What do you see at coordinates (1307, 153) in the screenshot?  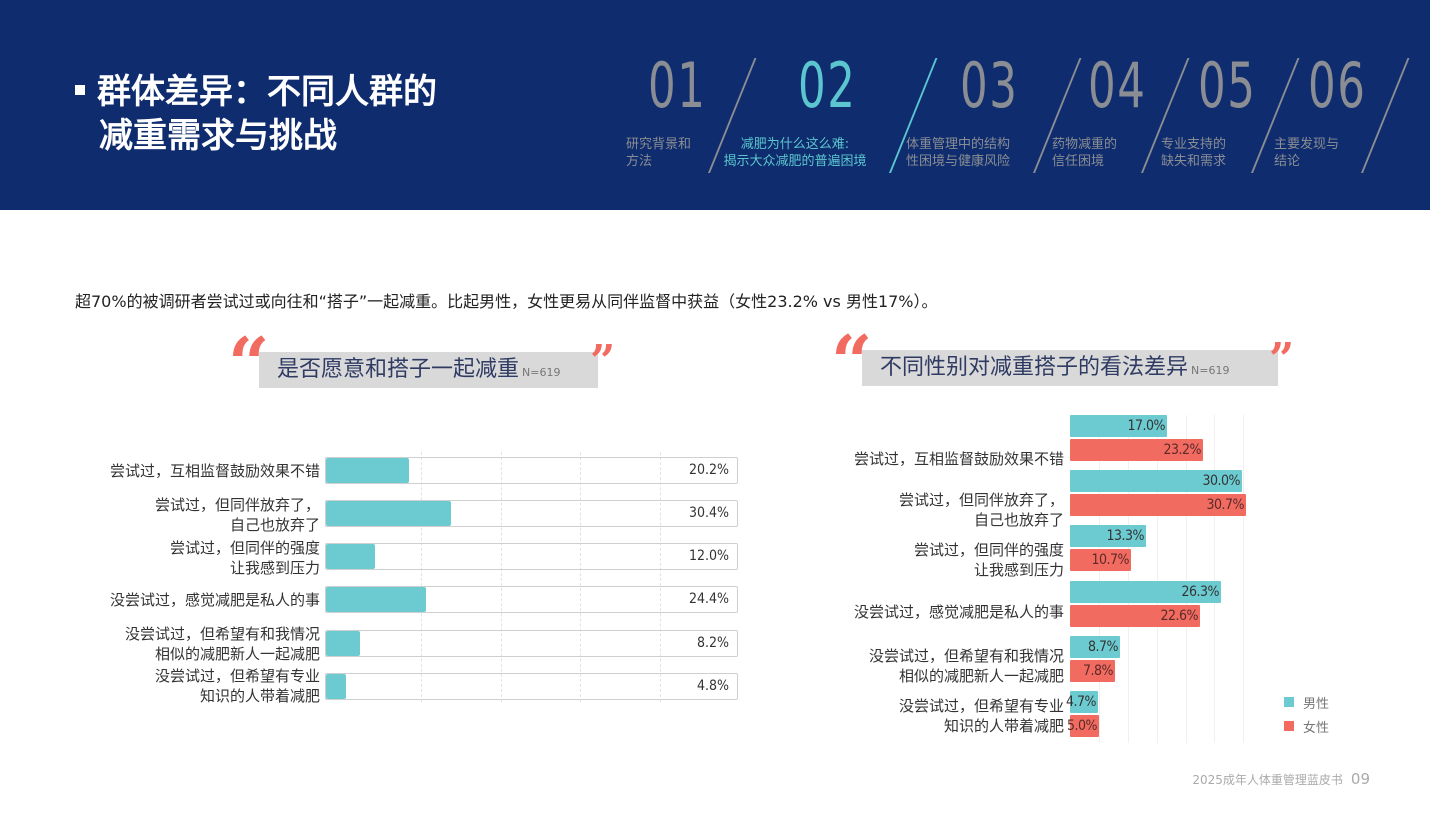 I see `nav-label-06: 主要发现与 结论` at bounding box center [1307, 153].